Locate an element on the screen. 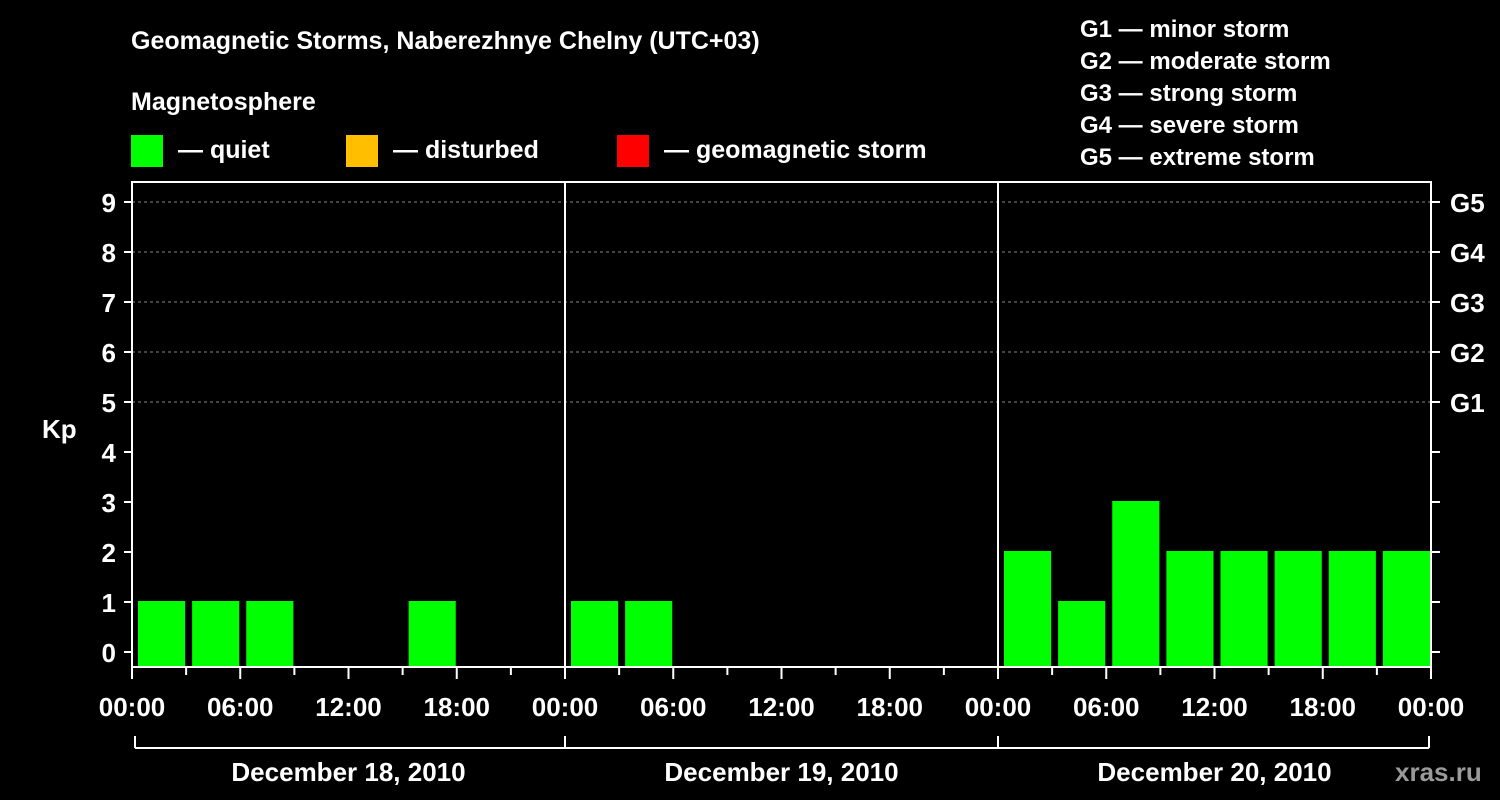 This screenshot has width=1500, height=800. y-tick-label: 1 is located at coordinates (109, 603).